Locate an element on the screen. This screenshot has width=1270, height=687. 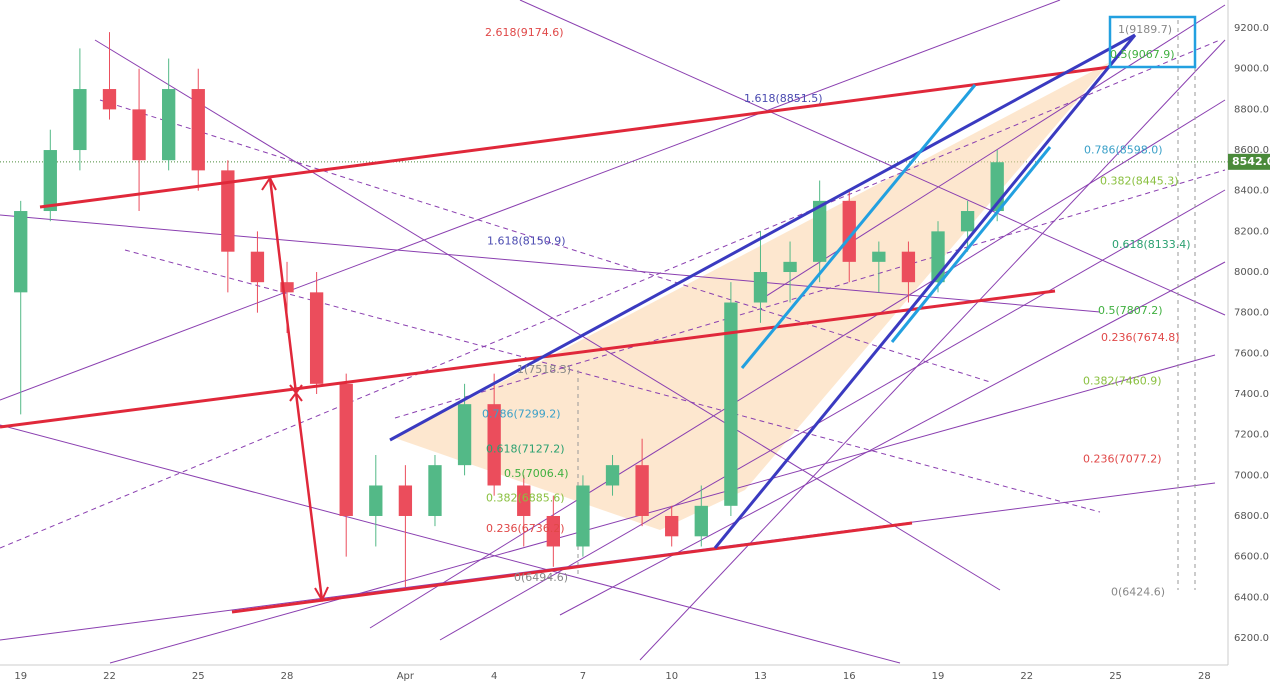
fib-label: 1.618(8851.5) is located at coordinates (783, 98).